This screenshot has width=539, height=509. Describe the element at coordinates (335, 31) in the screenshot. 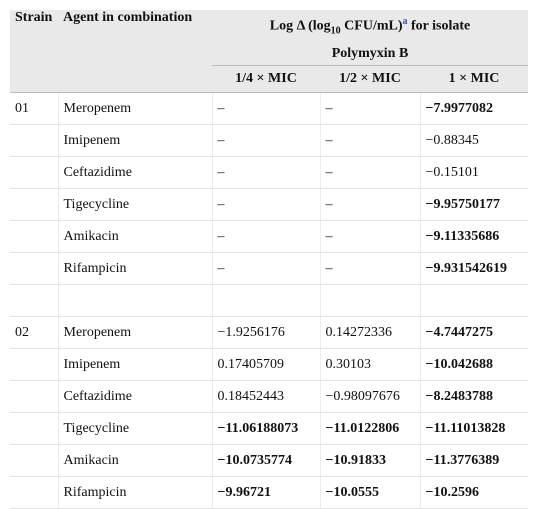

I see `subscript: 10` at that location.